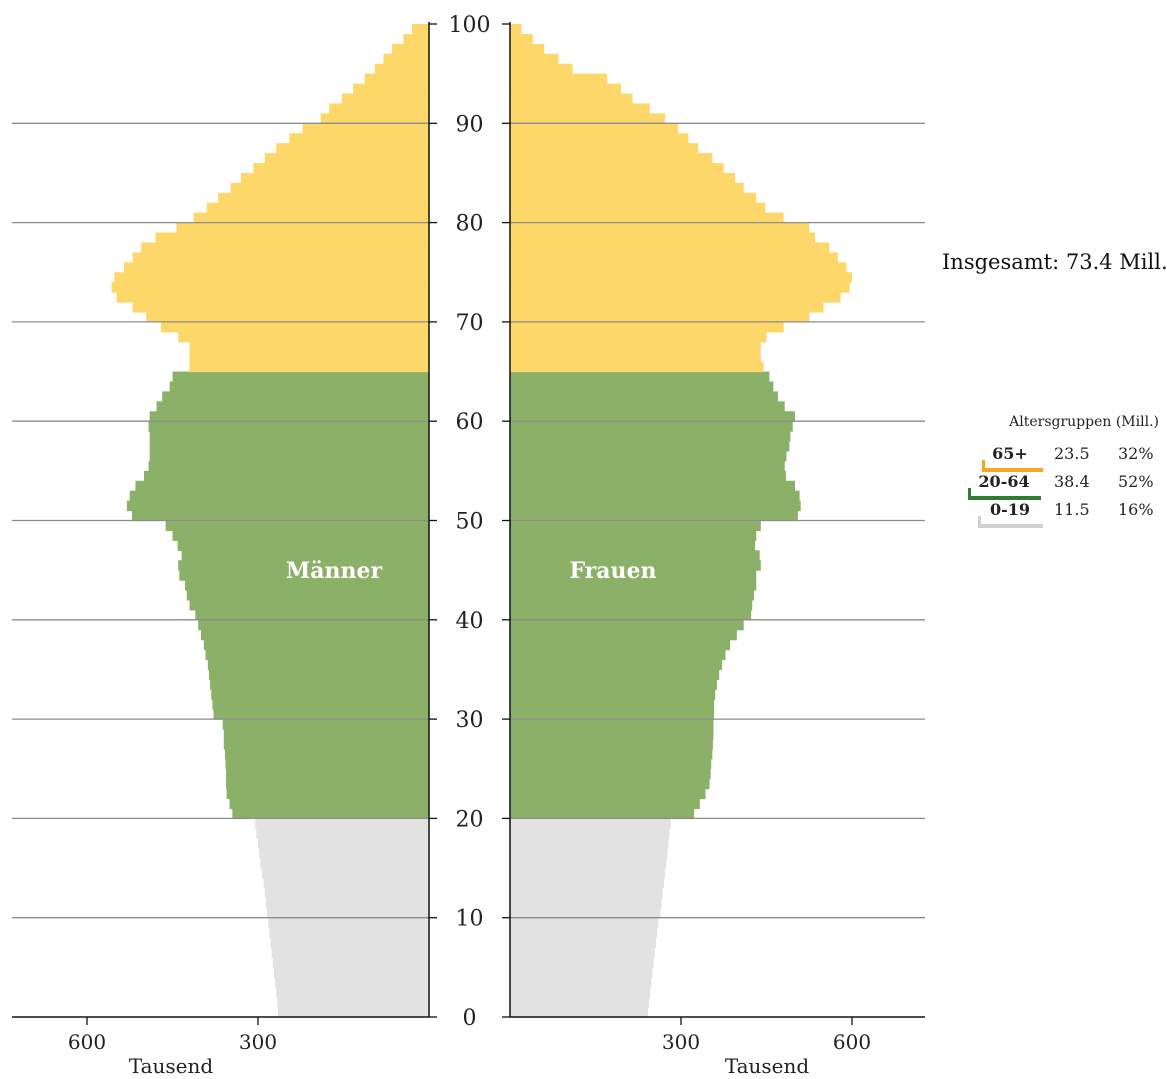 This screenshot has width=1167, height=1079. What do you see at coordinates (470, 422) in the screenshot?
I see `y-tick-label-60: 60` at bounding box center [470, 422].